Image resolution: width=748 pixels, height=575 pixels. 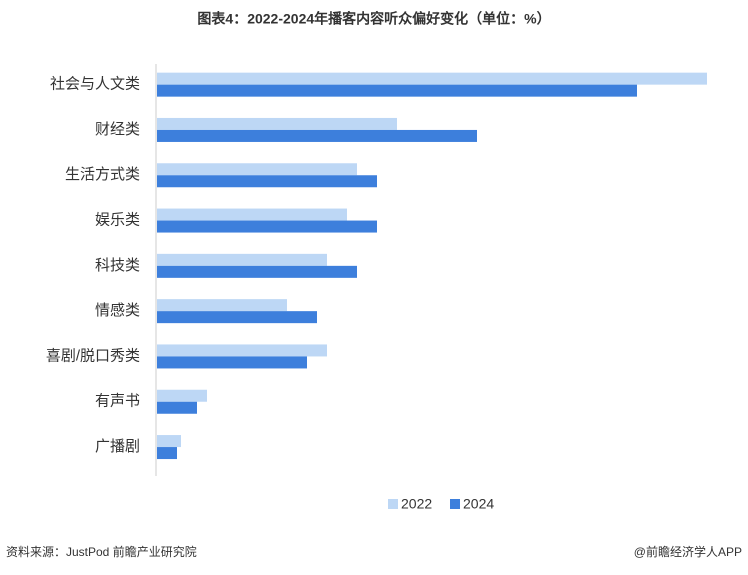 I want to click on legend-label: 2022, so click(x=416, y=504).